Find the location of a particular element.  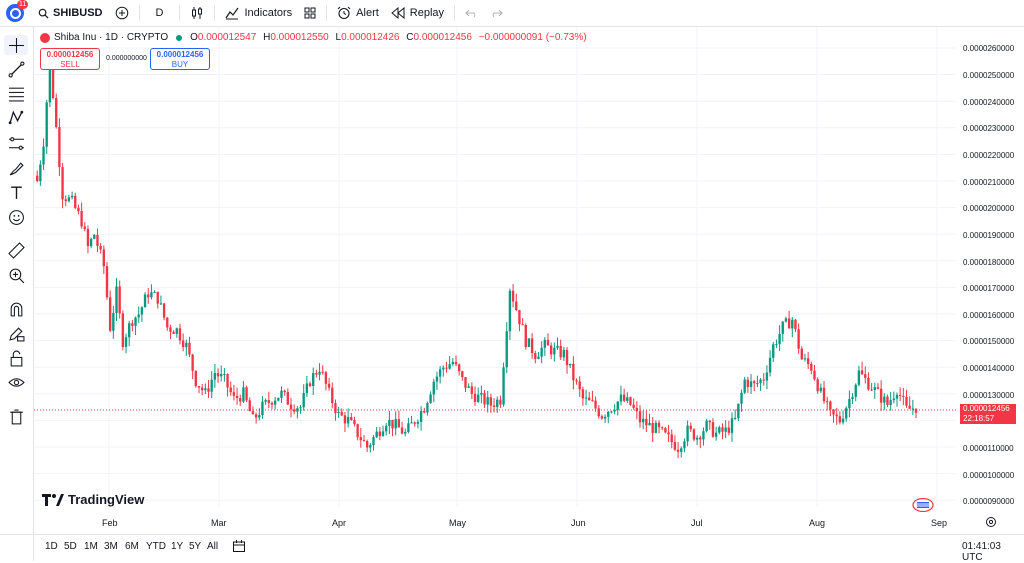

chart-type-button is located at coordinates (197, 13).